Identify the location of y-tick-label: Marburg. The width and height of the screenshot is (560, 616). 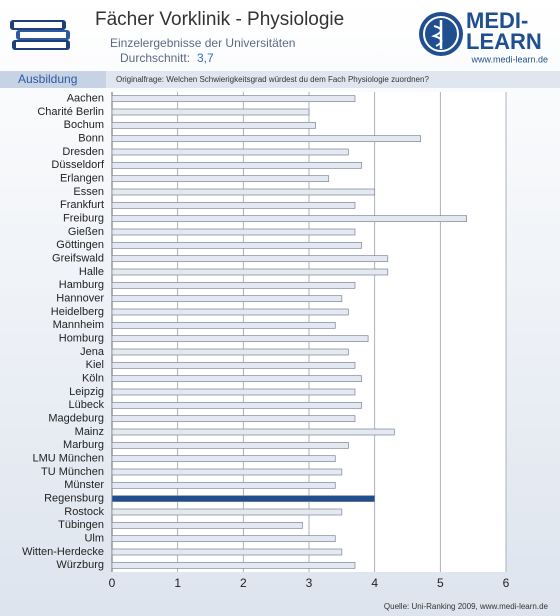
(83, 445).